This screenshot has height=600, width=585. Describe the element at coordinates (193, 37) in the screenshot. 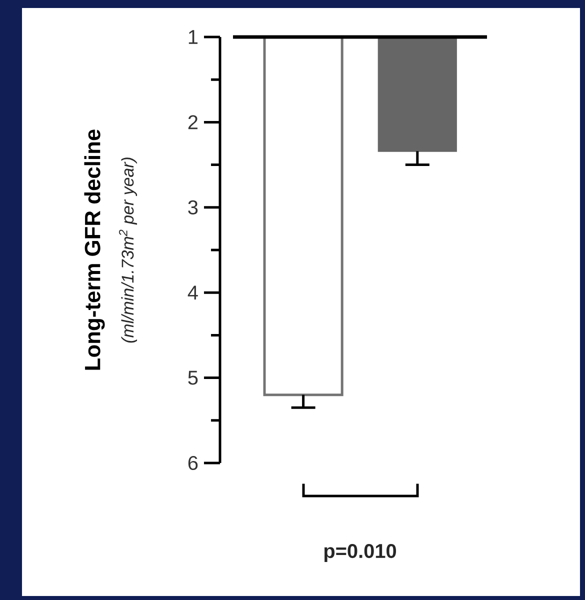

I see `y-tick-label: 1` at that location.